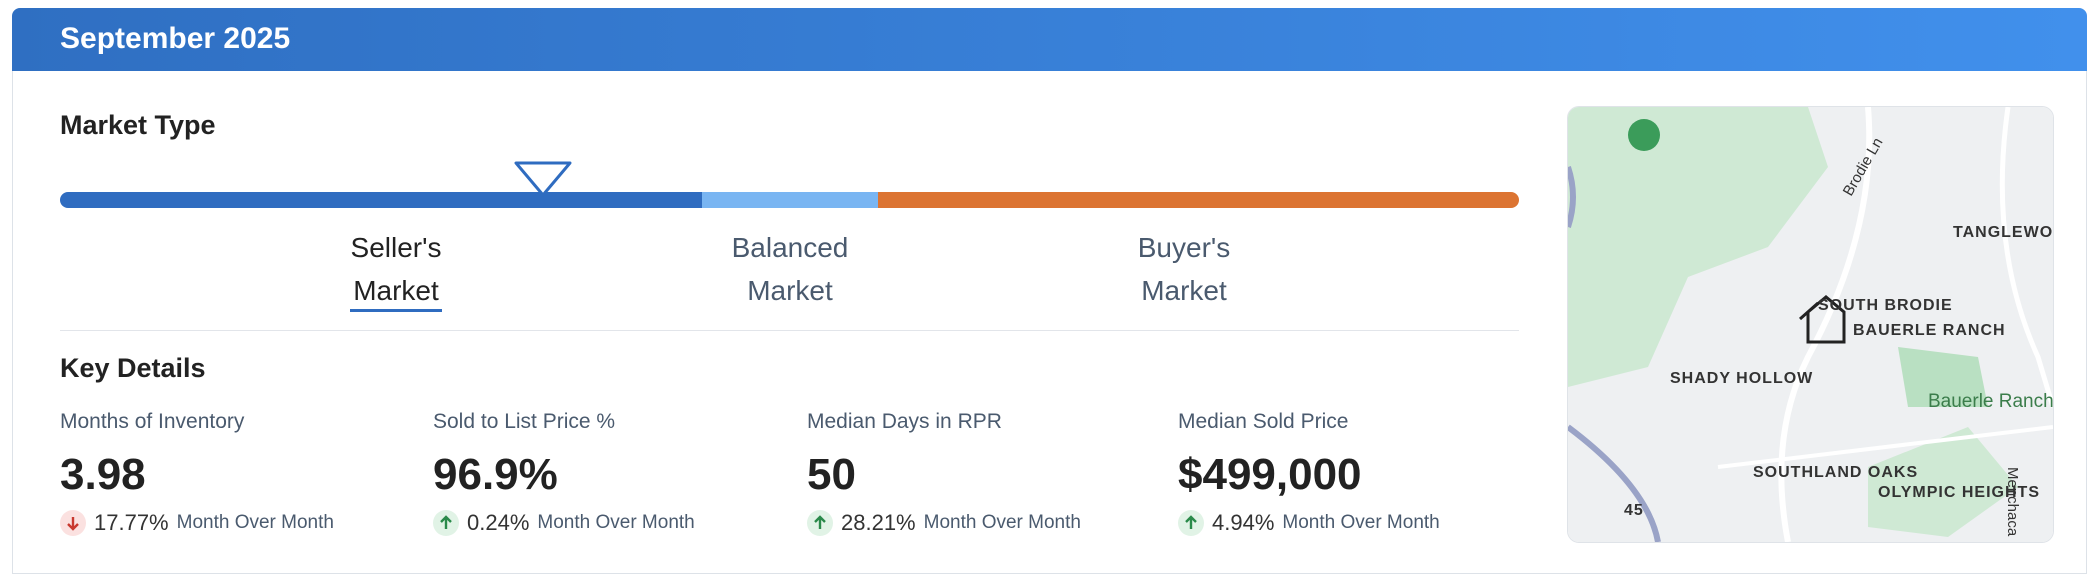 This screenshot has height=582, width=2100. Describe the element at coordinates (1644, 135) in the screenshot. I see `poi-icon` at that location.